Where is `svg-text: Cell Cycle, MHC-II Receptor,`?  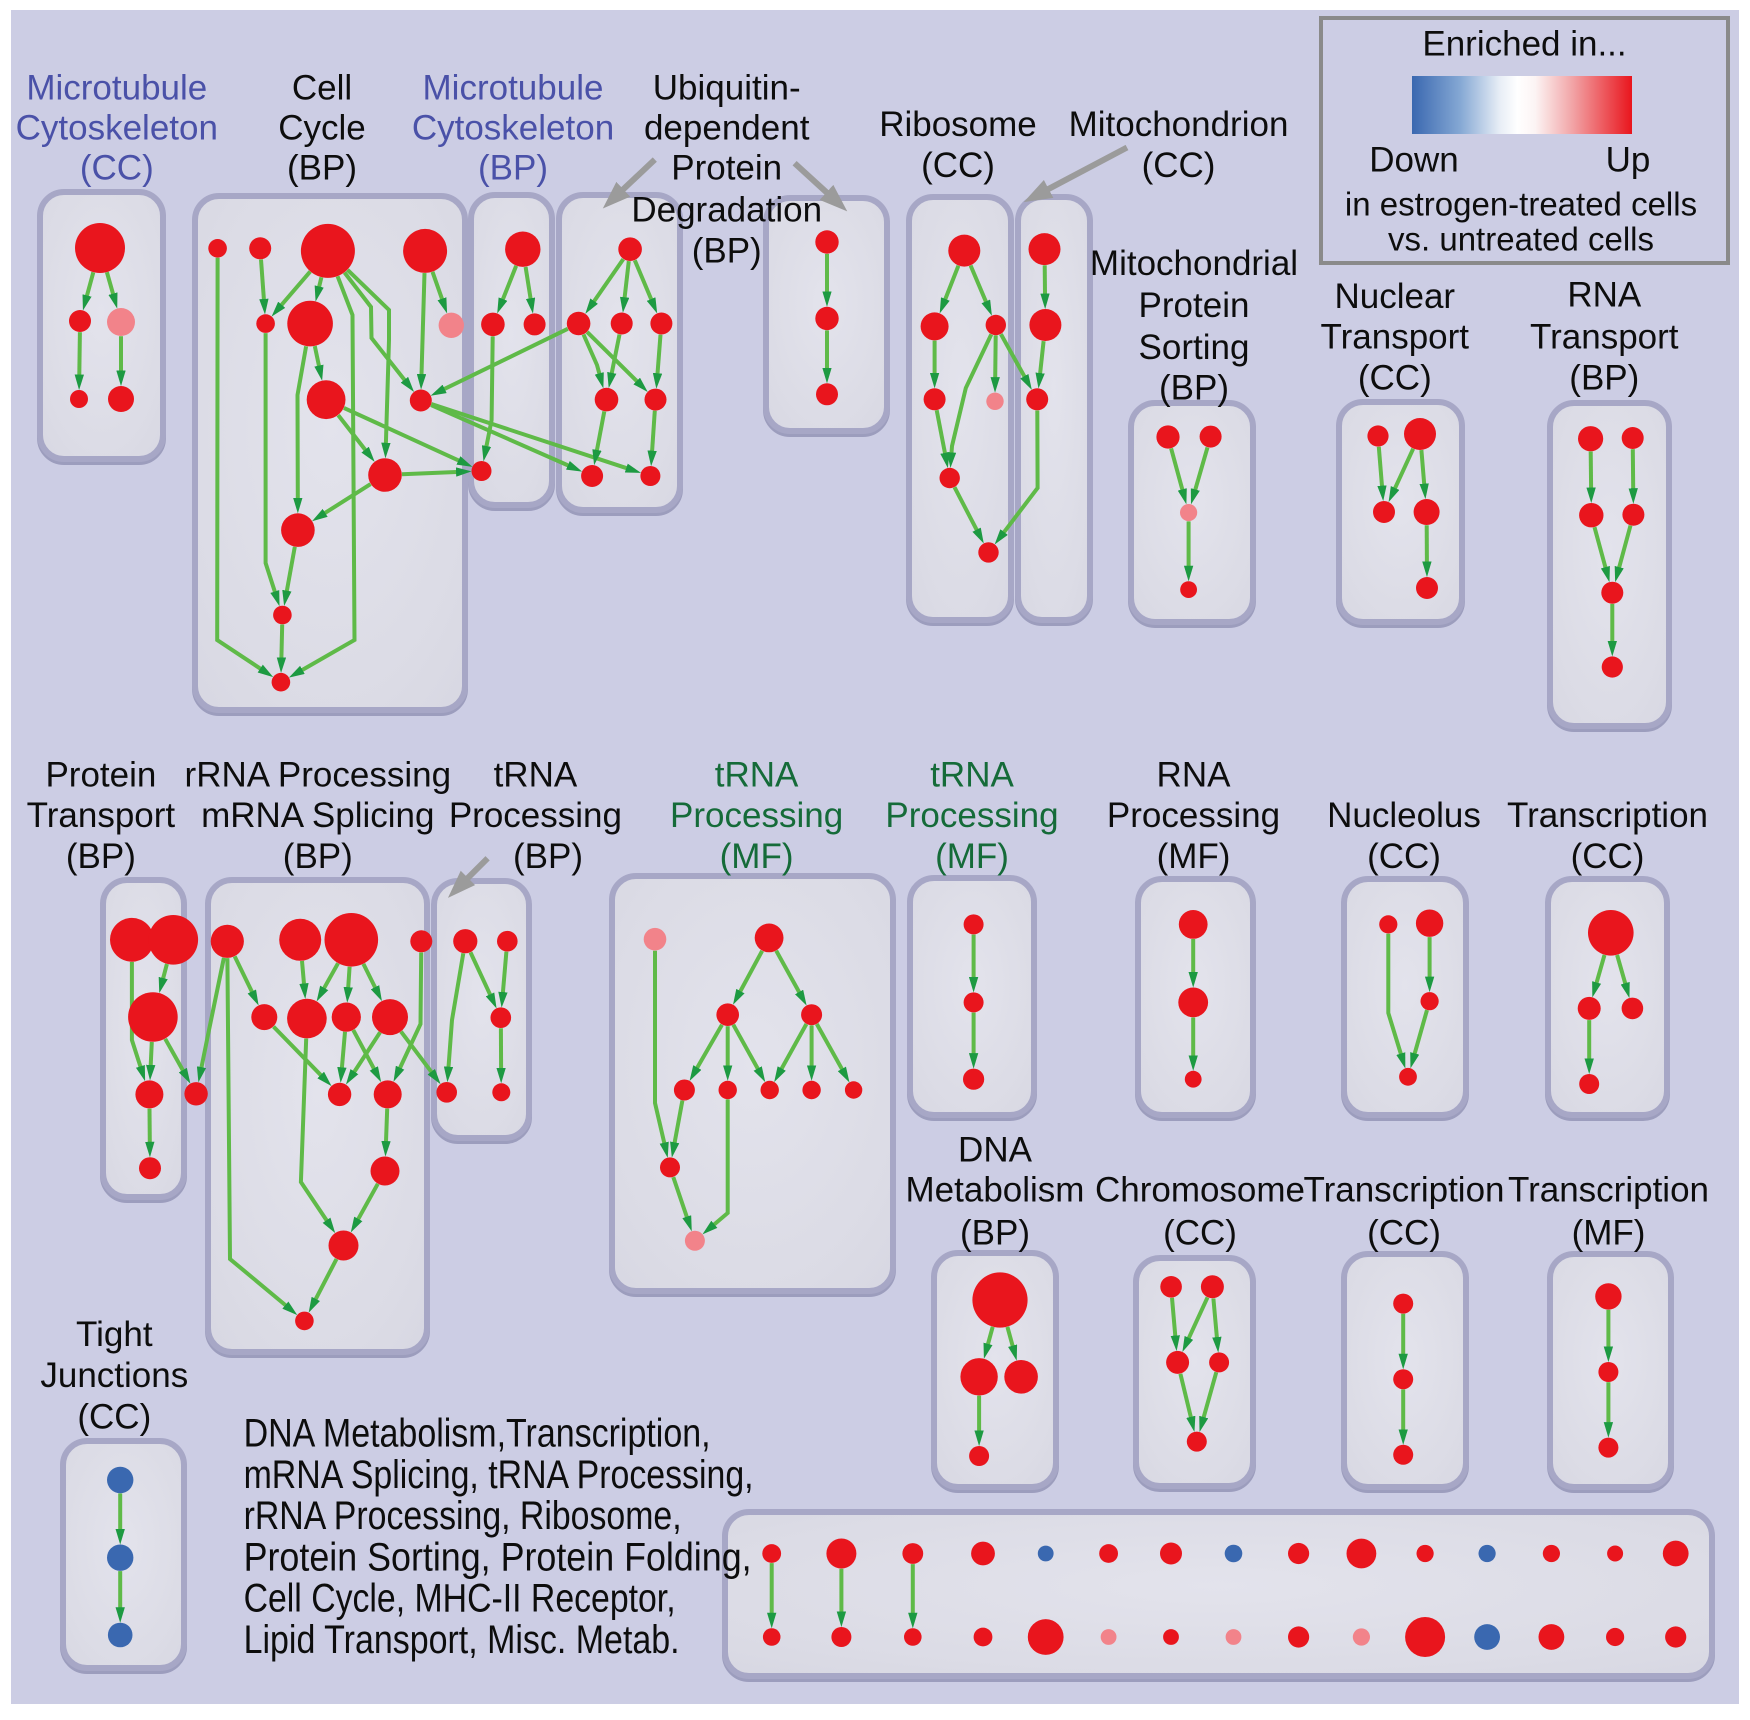 svg-text: Cell Cycle, MHC-II Receptor, is located at coordinates (460, 1599).